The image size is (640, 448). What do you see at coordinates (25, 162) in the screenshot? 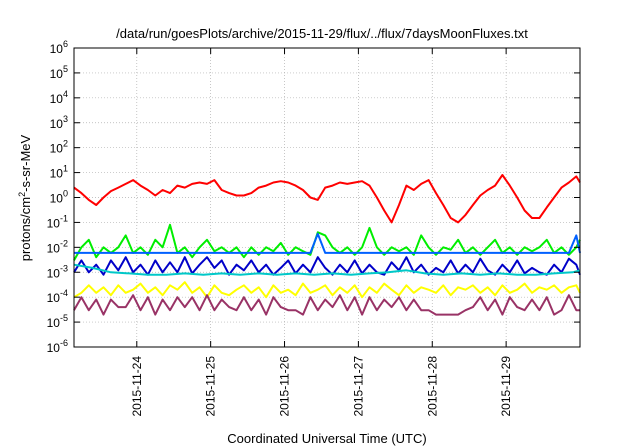
I see `y-axis-label-rest: -s-sr-MeV` at bounding box center [25, 162].